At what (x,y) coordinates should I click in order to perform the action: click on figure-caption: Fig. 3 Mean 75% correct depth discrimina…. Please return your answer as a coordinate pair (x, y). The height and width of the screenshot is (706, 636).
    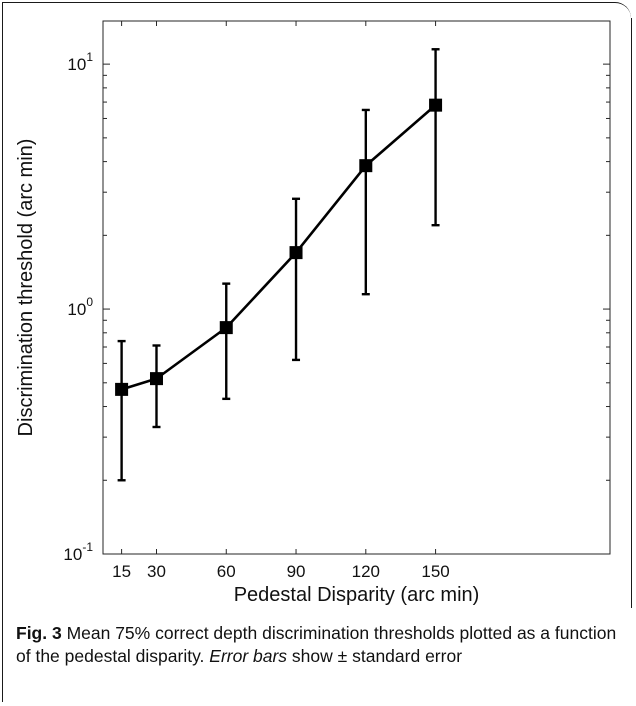
    Looking at the image, I should click on (318, 645).